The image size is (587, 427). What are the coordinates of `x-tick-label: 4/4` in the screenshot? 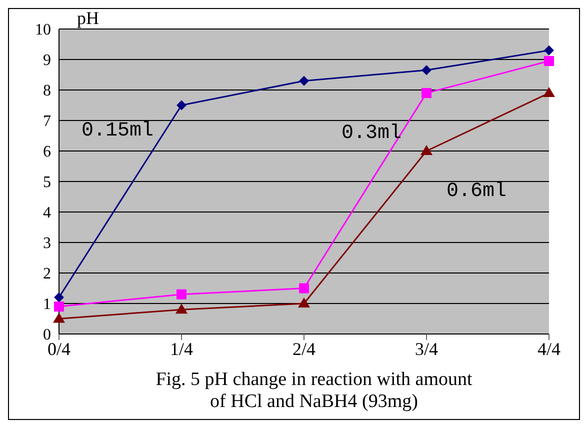 It's located at (549, 348).